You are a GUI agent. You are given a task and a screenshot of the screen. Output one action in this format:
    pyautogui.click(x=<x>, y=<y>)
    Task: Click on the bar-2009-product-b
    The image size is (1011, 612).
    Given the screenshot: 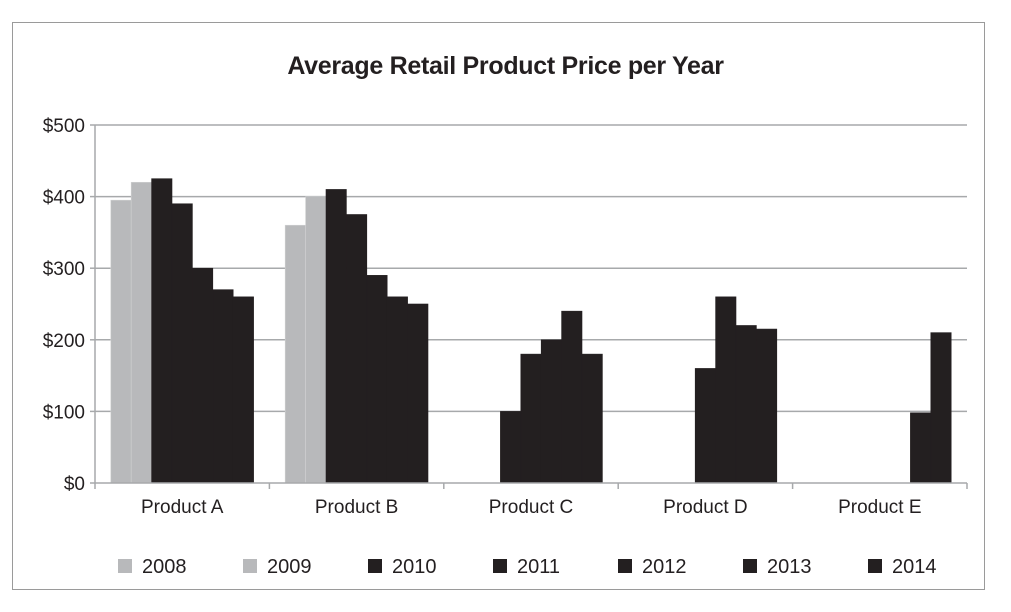 What is the action you would take?
    pyautogui.click(x=316, y=340)
    